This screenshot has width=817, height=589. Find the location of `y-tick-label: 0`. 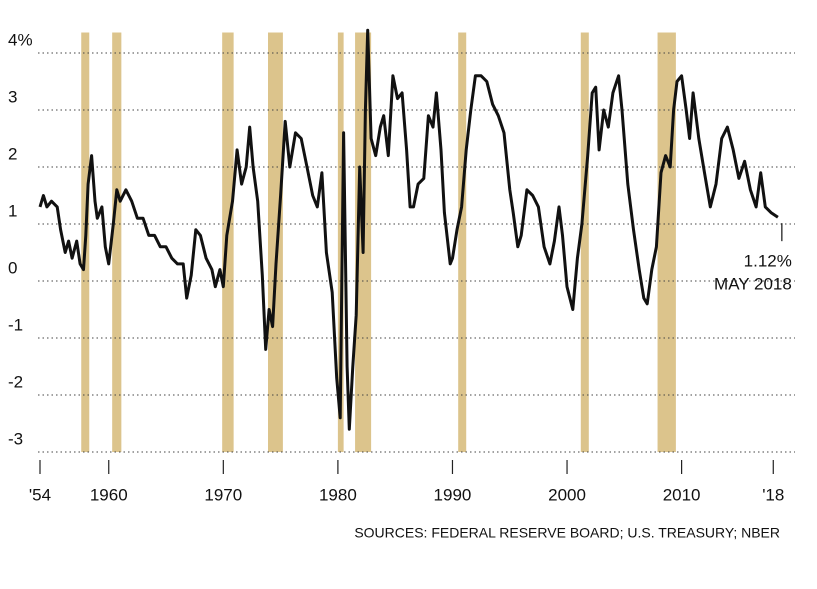

y-tick-label: 0 is located at coordinates (12, 267).